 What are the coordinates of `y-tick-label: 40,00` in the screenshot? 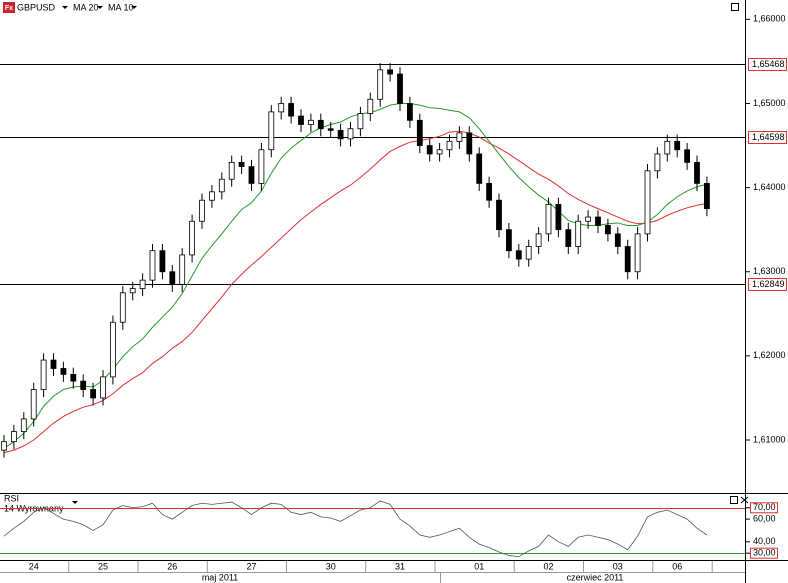 It's located at (764, 541).